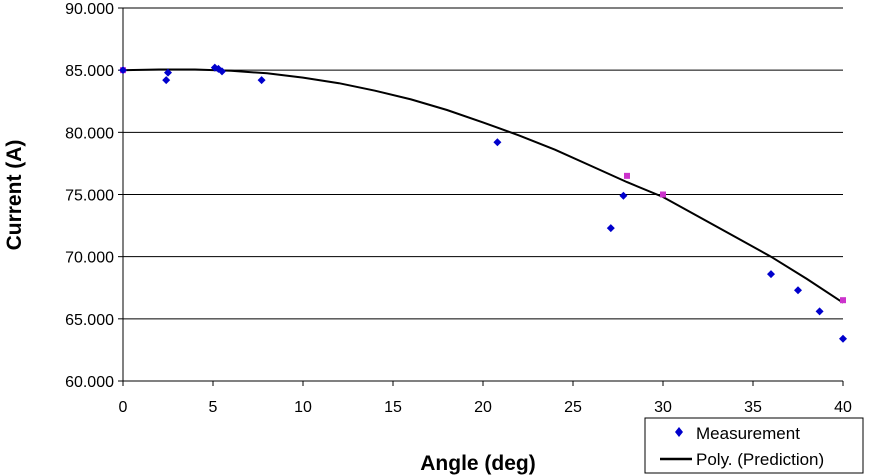 The height and width of the screenshot is (476, 869). I want to click on legend-box, so click(754, 445).